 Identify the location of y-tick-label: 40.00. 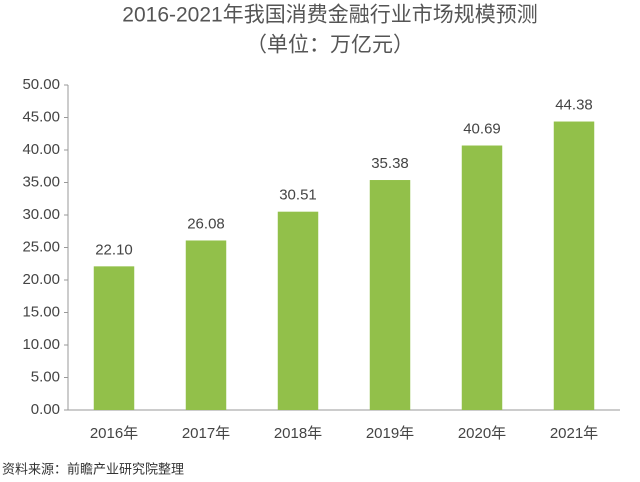
(41, 149).